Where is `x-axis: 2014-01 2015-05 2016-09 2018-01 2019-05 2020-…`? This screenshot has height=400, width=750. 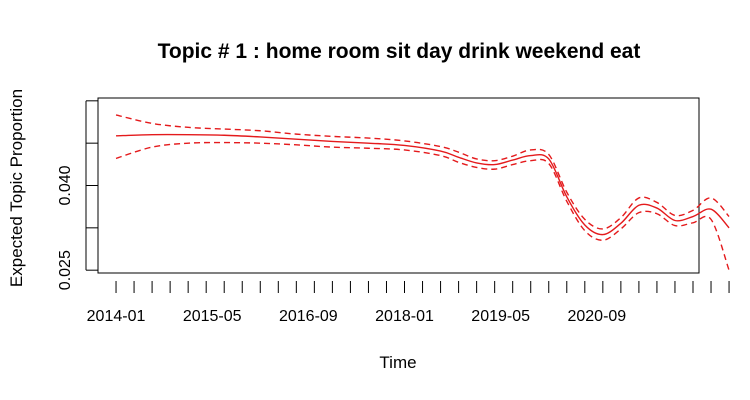 x-axis: 2014-01 2015-05 2016-09 2018-01 2019-05 2020-… is located at coordinates (408, 303).